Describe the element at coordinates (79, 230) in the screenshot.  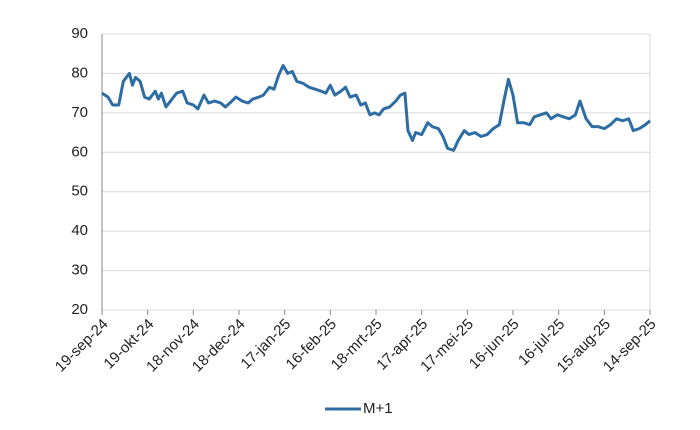
I see `y-tick-label: 40` at that location.